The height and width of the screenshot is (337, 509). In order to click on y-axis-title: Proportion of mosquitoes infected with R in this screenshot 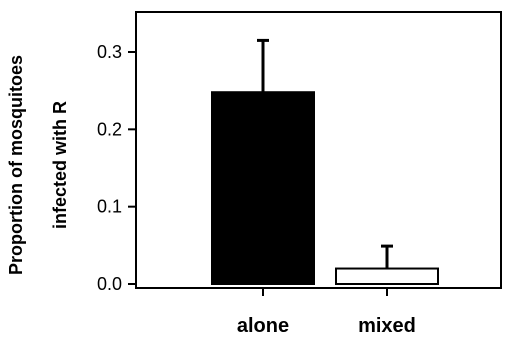, I will do `click(38, 165)`.